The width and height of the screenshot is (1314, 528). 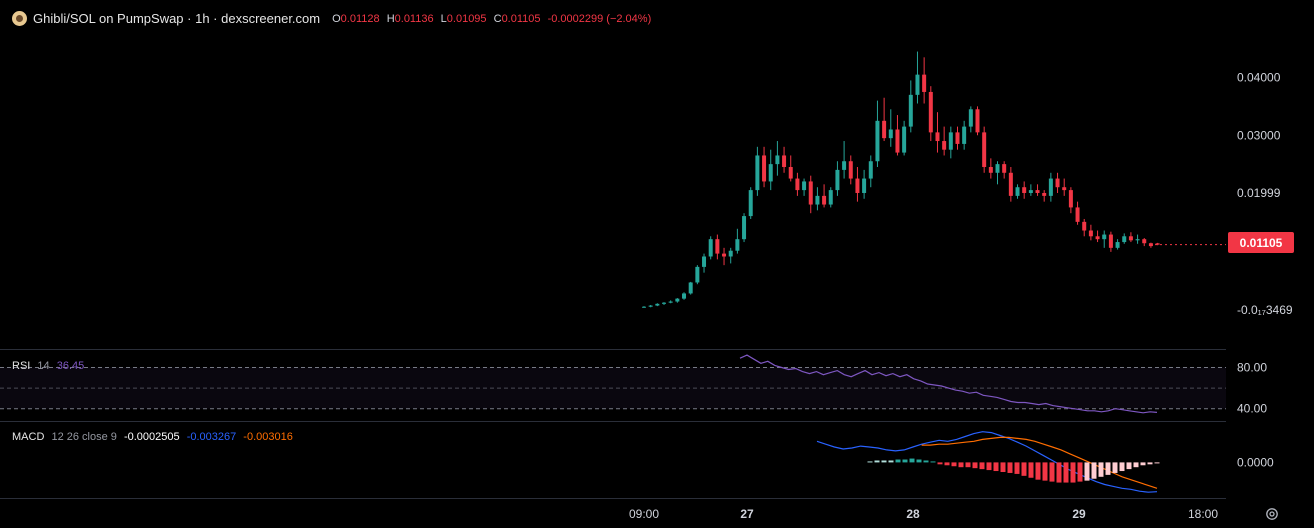 I want to click on ohlc-low-key: L, so click(x=443, y=18).